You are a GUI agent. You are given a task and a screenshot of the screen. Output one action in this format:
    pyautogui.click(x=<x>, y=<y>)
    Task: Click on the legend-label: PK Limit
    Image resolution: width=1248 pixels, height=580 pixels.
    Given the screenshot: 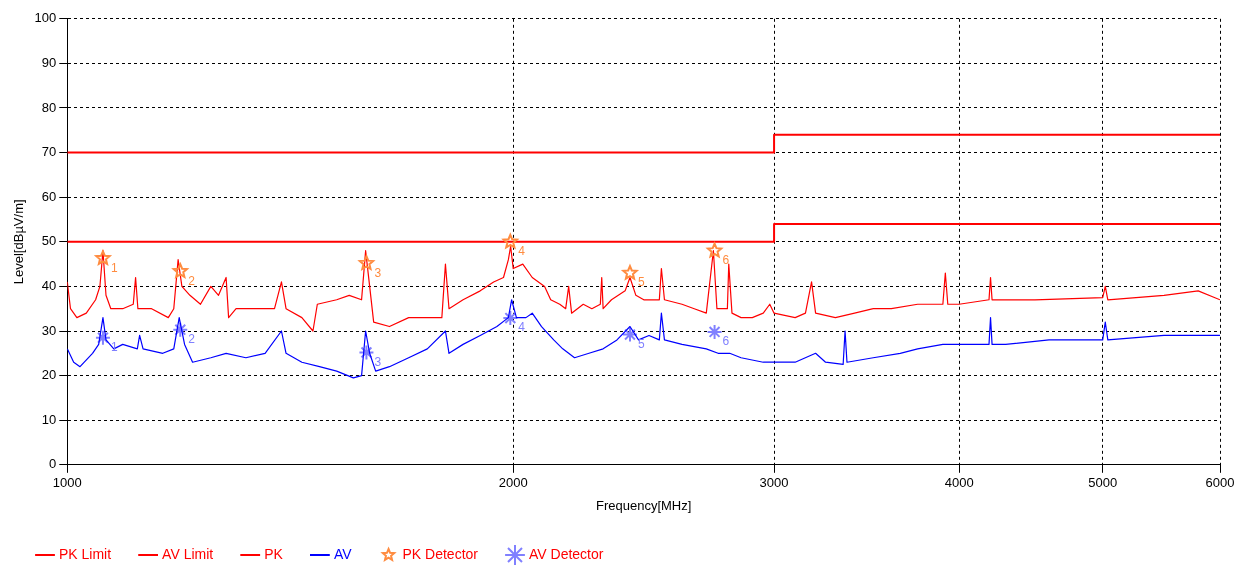 What is the action you would take?
    pyautogui.click(x=85, y=553)
    